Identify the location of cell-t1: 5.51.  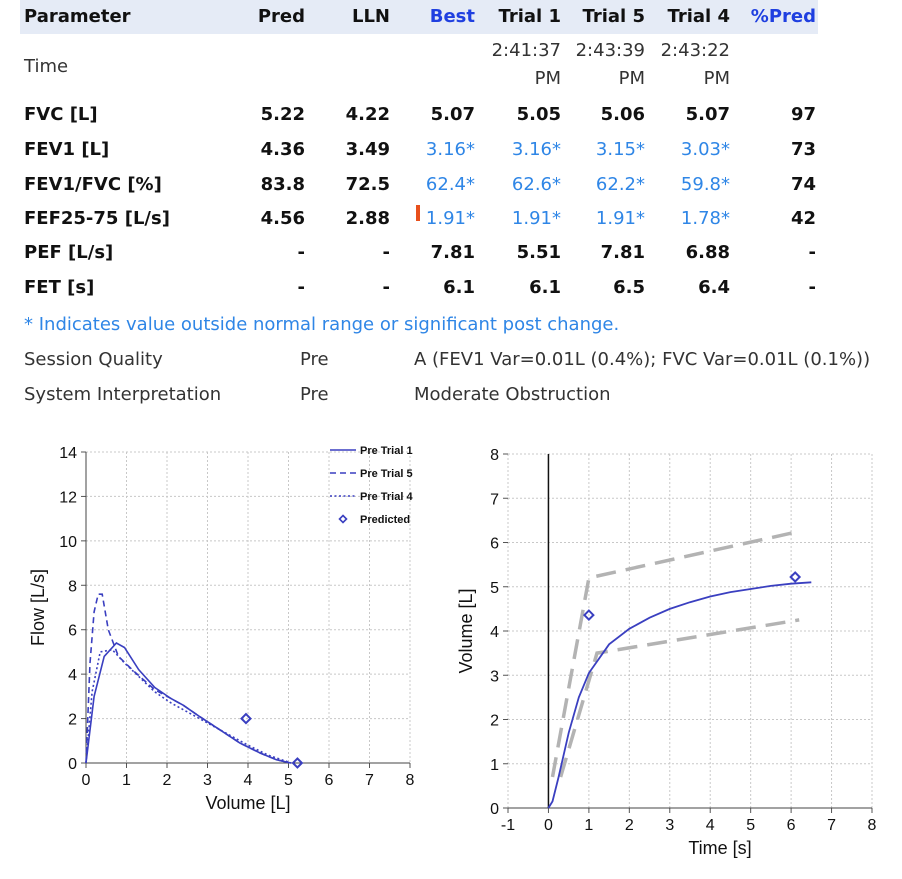
(538, 252).